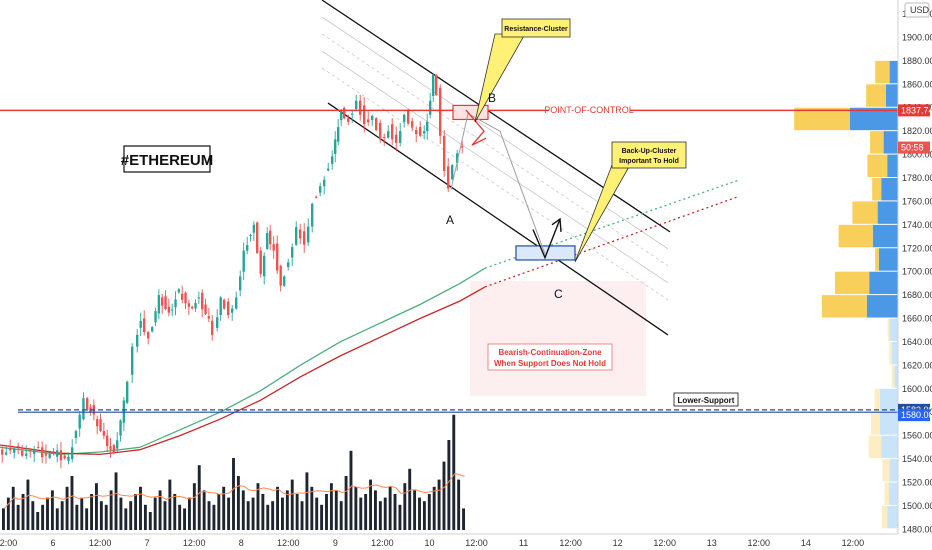 The image size is (932, 550). I want to click on y-tick-label: 1760.00, so click(917, 201).